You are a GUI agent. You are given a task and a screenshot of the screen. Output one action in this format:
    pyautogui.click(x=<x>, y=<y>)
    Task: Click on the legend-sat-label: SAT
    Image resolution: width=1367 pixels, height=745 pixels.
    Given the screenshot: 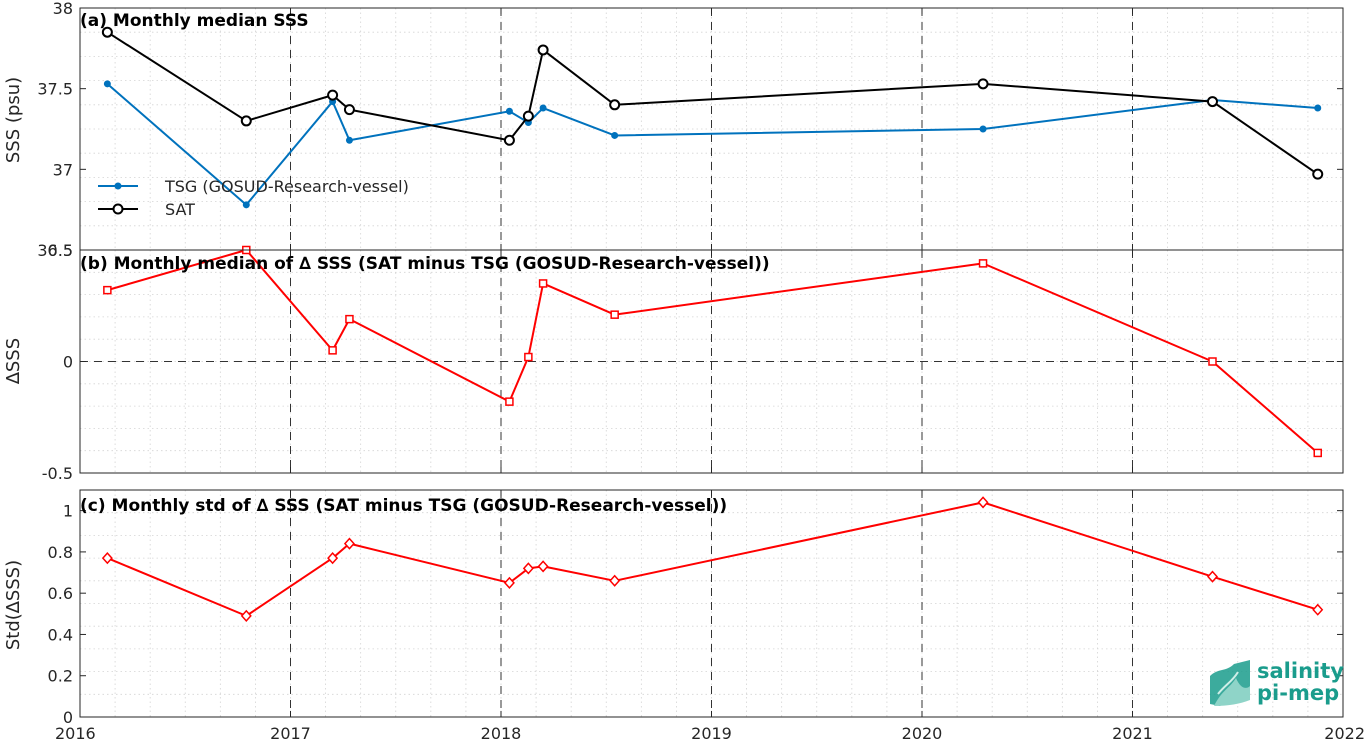 What is the action you would take?
    pyautogui.click(x=180, y=209)
    